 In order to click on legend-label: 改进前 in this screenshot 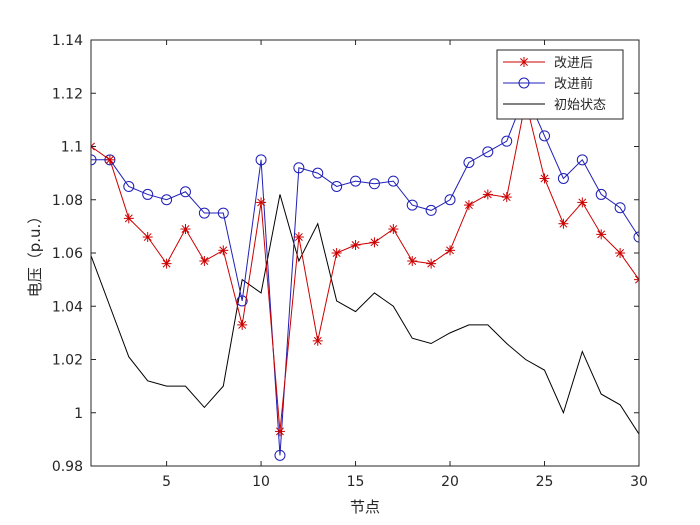, I will do `click(573, 84)`.